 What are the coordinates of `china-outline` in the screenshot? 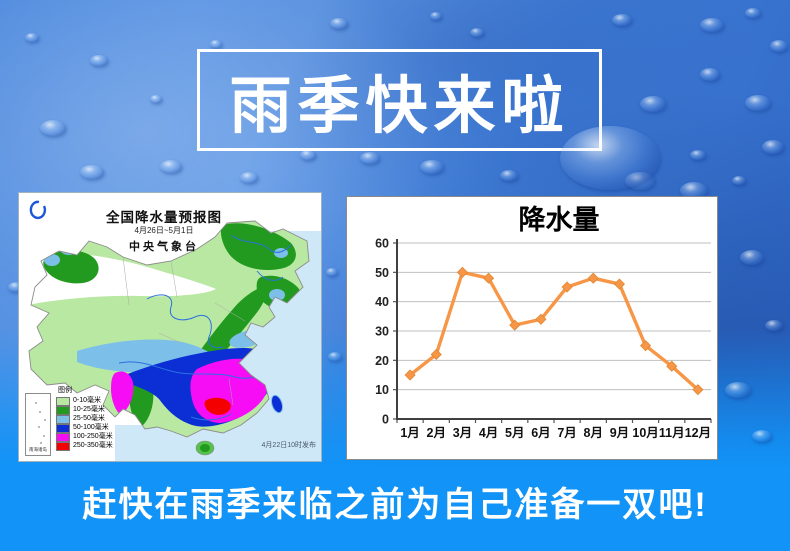 It's located at (169, 329).